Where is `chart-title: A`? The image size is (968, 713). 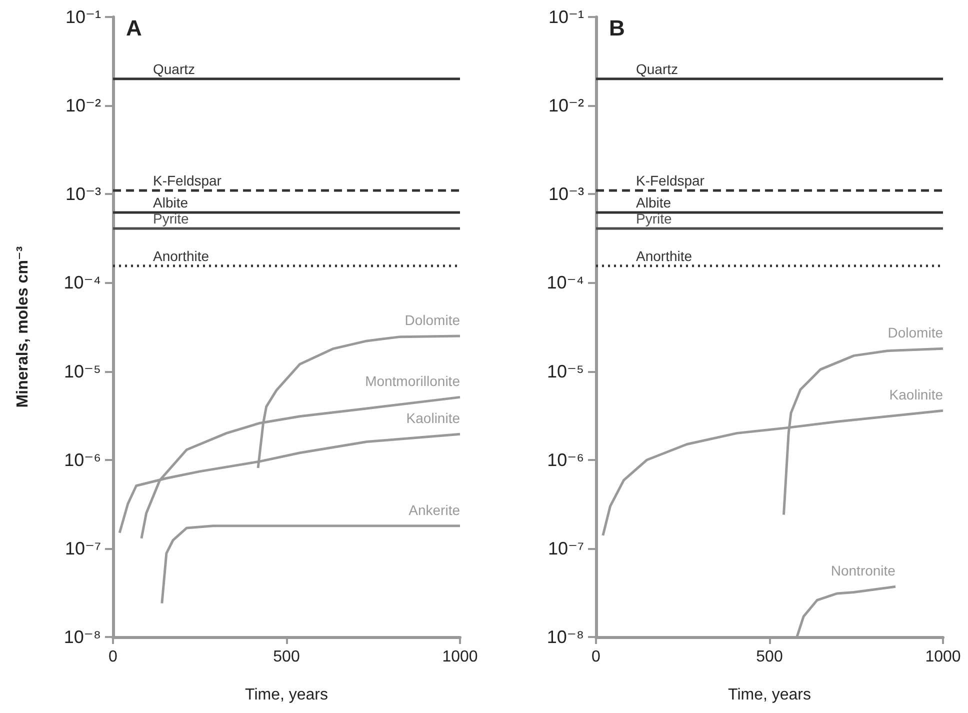 chart-title: A is located at coordinates (134, 28).